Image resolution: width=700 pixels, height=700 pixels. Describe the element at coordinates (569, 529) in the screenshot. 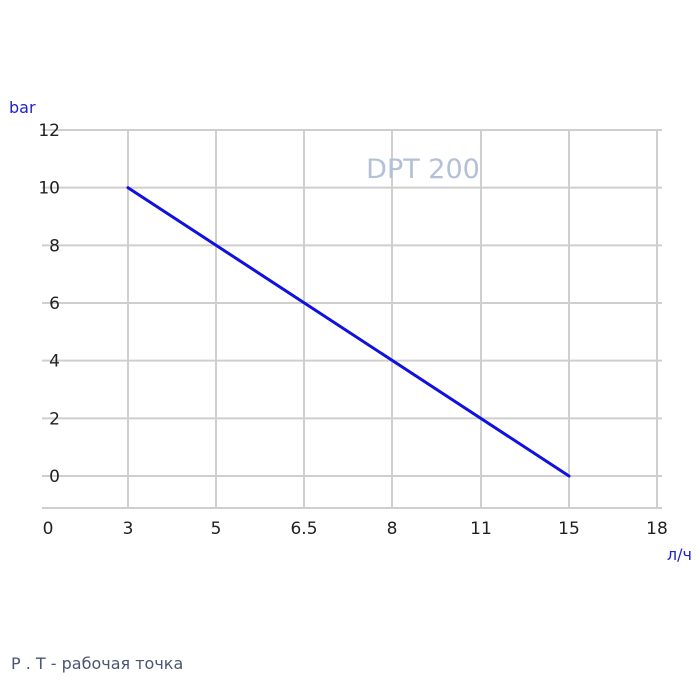

I see `x-tick-label-15: 15` at that location.